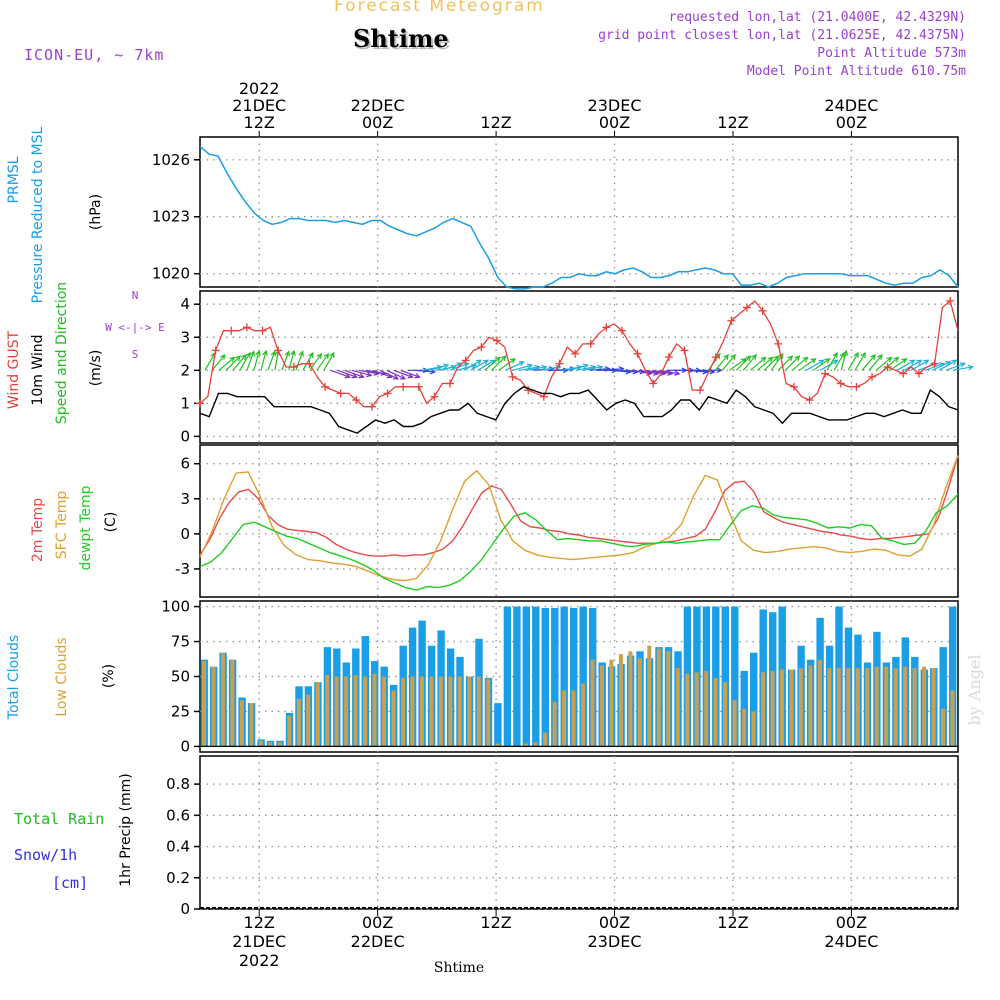 The image size is (1000, 1000). I want to click on bottom-time-label: 21DEC, so click(259, 941).